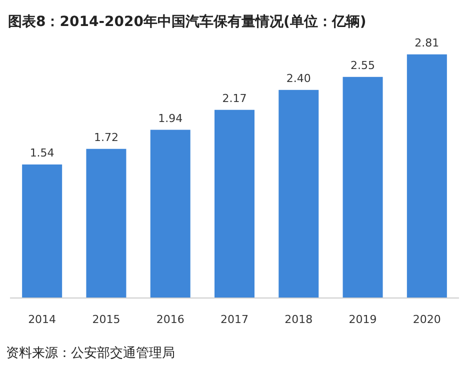 Image resolution: width=472 pixels, height=387 pixels. What do you see at coordinates (427, 43) in the screenshot?
I see `data-label: 2.81` at bounding box center [427, 43].